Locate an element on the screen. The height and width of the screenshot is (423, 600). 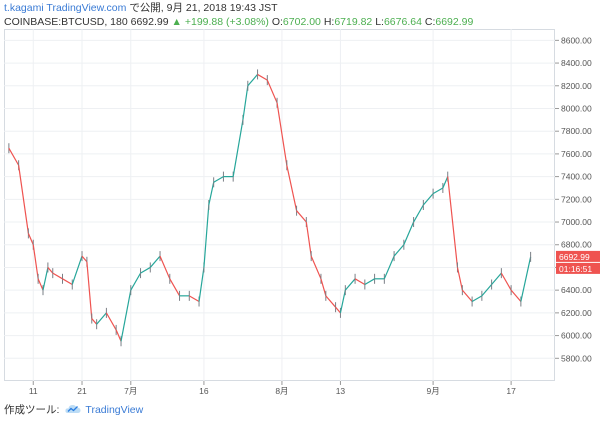
change-value: +199.88 (+3.08%) is located at coordinates (226, 22).